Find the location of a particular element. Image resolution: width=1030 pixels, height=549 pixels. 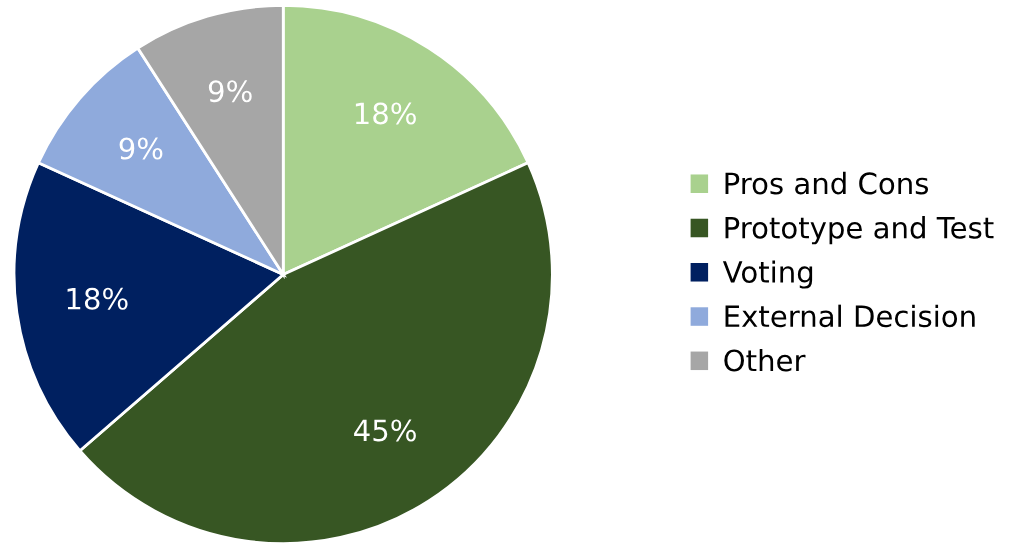

data-label: 45% is located at coordinates (385, 430).